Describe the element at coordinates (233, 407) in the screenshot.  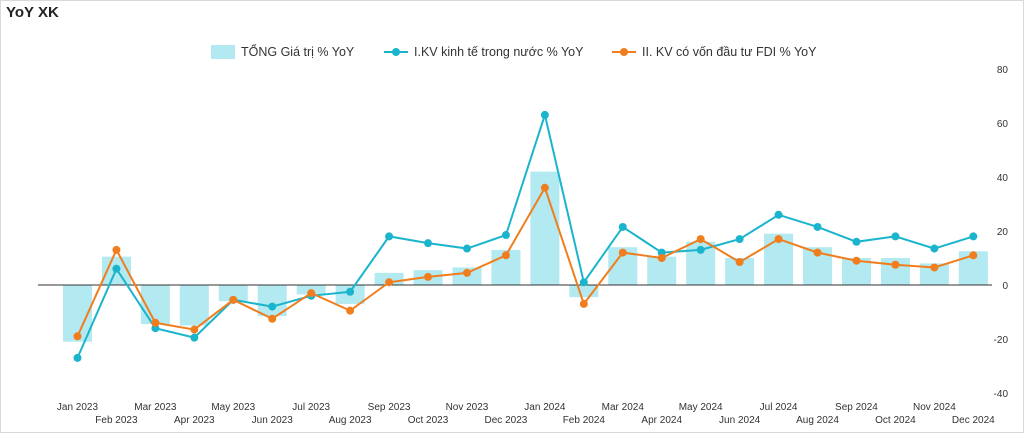
I see `x-tick-label: May 2023` at that location.